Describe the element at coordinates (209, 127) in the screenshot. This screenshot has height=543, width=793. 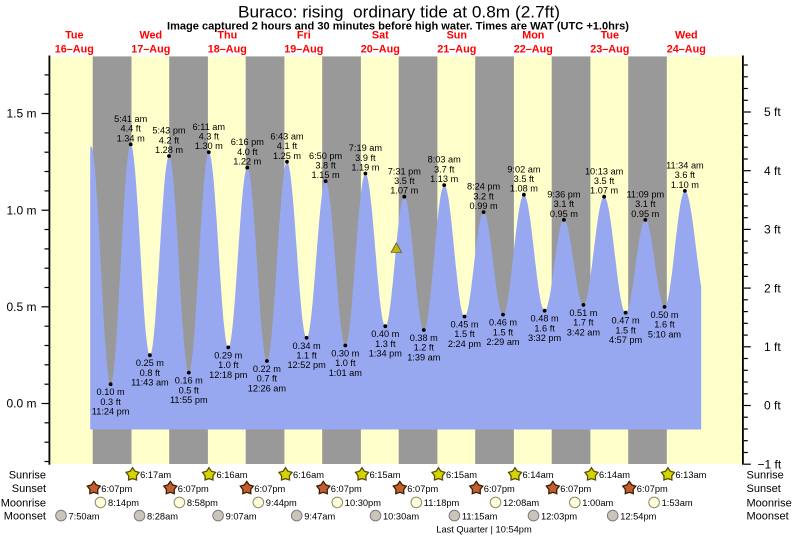
I see `svg-text: 6:11 am` at that location.